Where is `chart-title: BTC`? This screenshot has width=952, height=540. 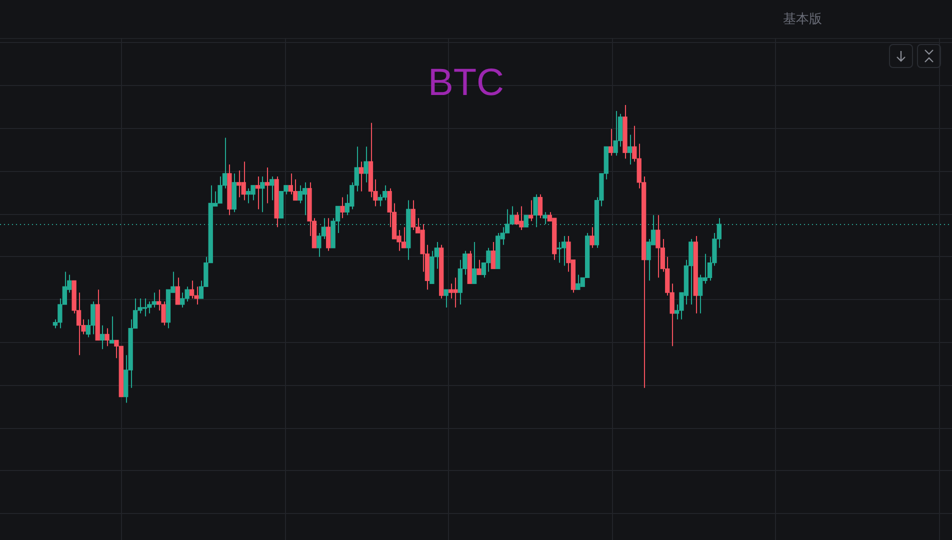 chart-title: BTC is located at coordinates (466, 83).